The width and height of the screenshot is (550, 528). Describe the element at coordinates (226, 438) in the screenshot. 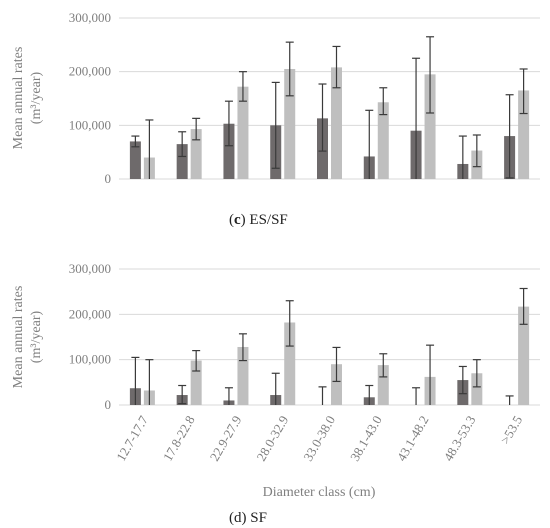

I see `x-tick-label-d-2: 22.9-27.9` at that location.